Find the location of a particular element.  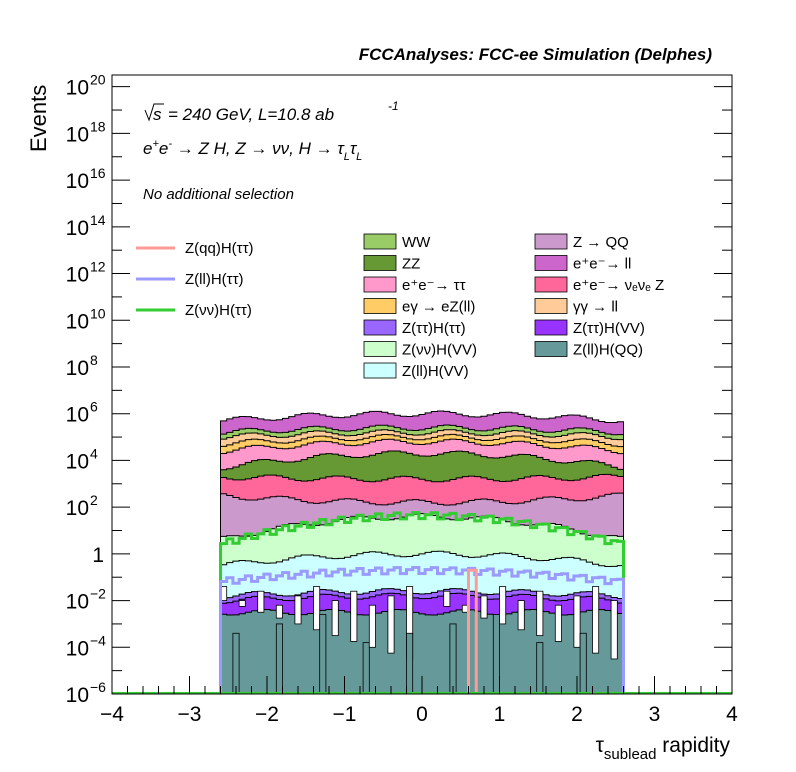

legend-box-label: Z(ττ)H(VV) is located at coordinates (609, 328).